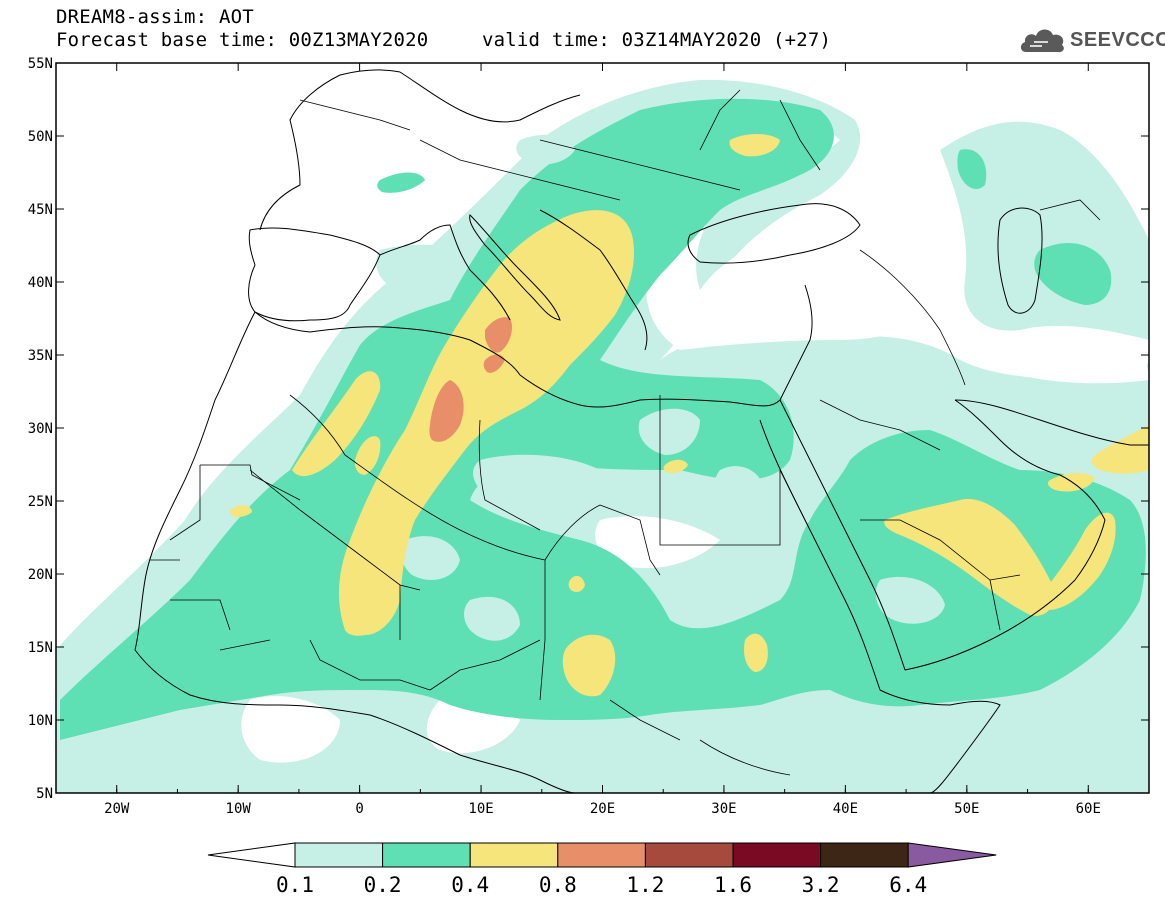 This screenshot has width=1165, height=905. What do you see at coordinates (657, 40) in the screenshot?
I see `valid-time-label: valid time: 03Z14MAY2020 (+27)` at bounding box center [657, 40].